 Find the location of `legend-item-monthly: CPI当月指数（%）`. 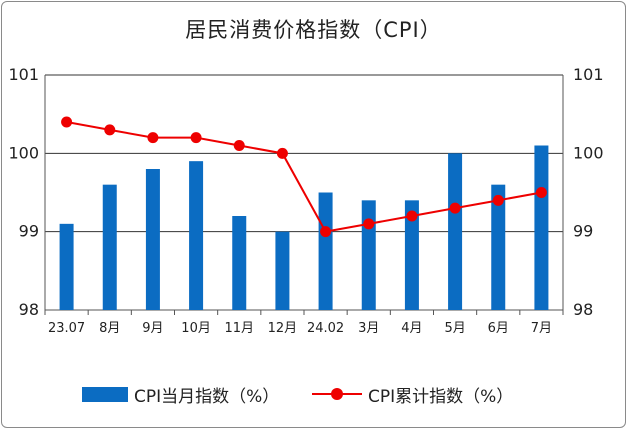

legend-item-monthly: CPI当月指数（%） is located at coordinates (180, 394).